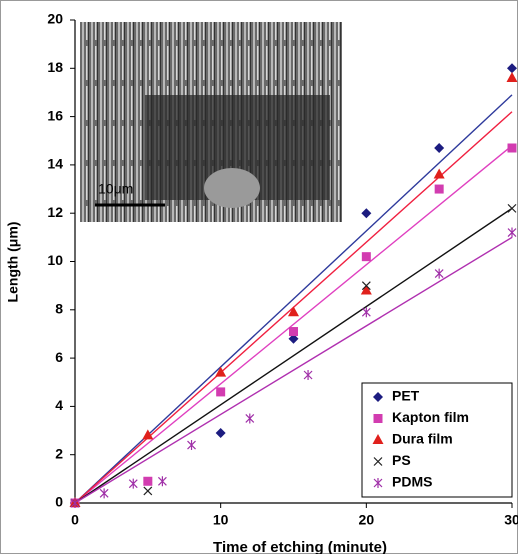 This screenshot has width=518, height=554. What do you see at coordinates (75, 520) in the screenshot?
I see `x-tick-label: 0` at bounding box center [75, 520].